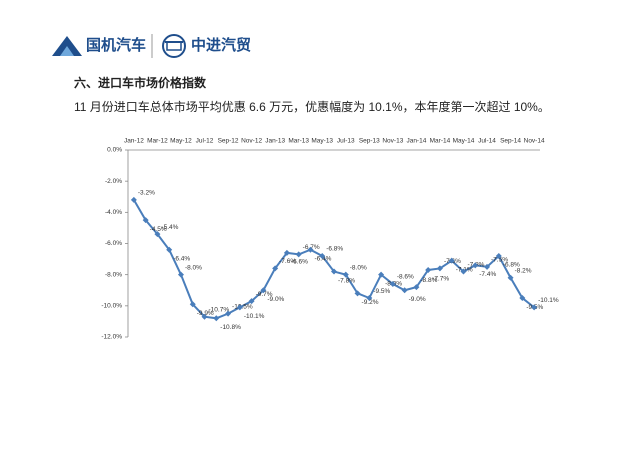 This screenshot has width=620, height=465. What do you see at coordinates (440, 141) in the screenshot?
I see `x-tick-label: Mar-14` at bounding box center [440, 141].